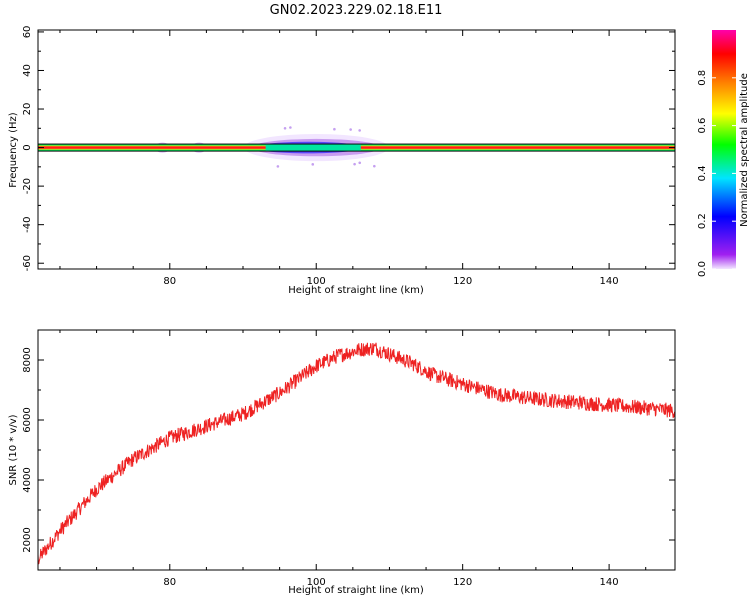 The height and width of the screenshot is (600, 750). Describe the element at coordinates (702, 269) in the screenshot. I see `colorbar-tick-label: 0.0` at that location.